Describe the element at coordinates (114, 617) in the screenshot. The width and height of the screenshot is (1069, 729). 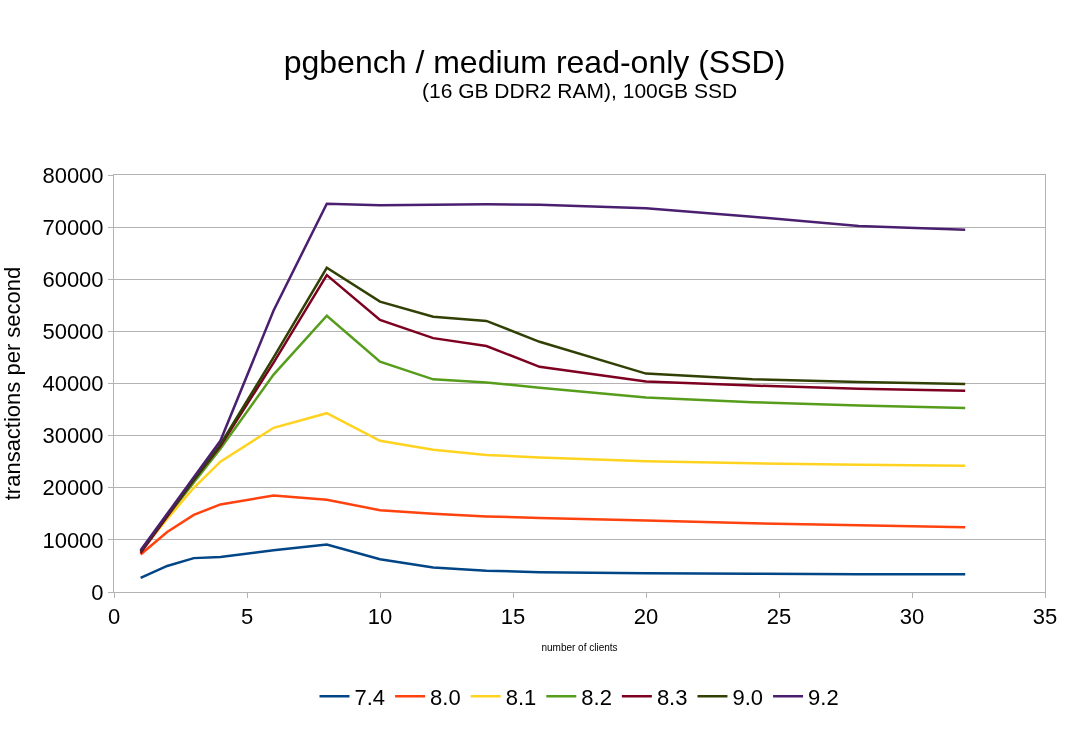
I see `x-tick-label: 0` at that location.